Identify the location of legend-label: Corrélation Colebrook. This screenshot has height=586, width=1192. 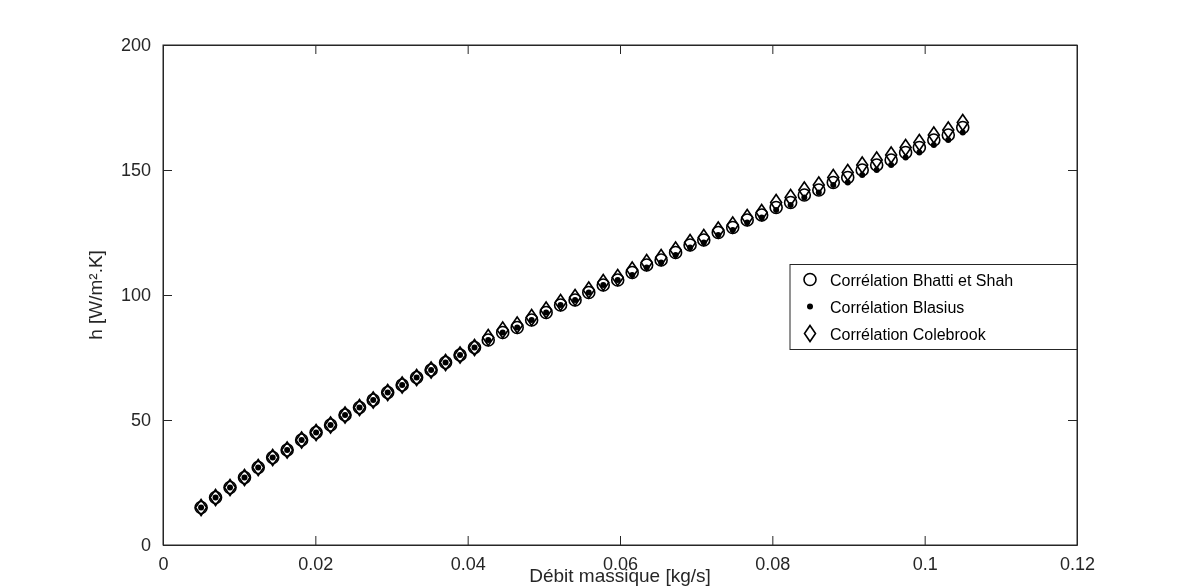
(908, 334).